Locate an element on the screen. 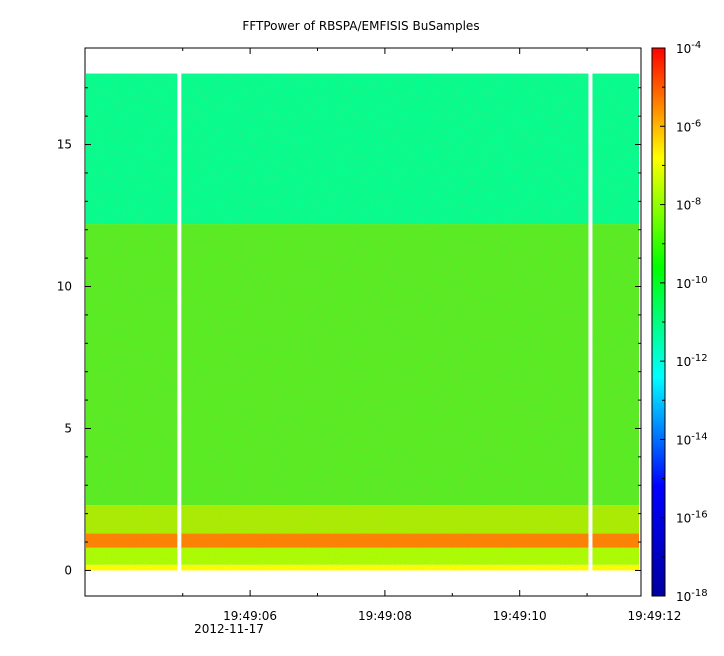 The width and height of the screenshot is (724, 656). y-tick-label: 0 is located at coordinates (68, 570).